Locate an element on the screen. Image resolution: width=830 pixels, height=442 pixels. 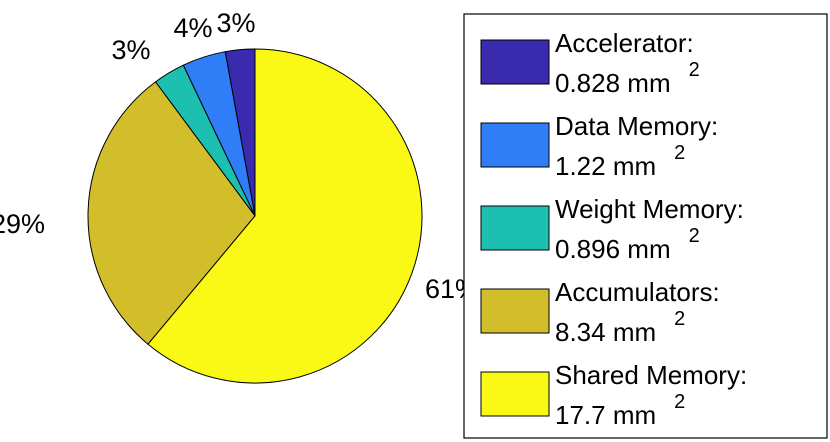
legend-label: Data Memory: is located at coordinates (636, 126).